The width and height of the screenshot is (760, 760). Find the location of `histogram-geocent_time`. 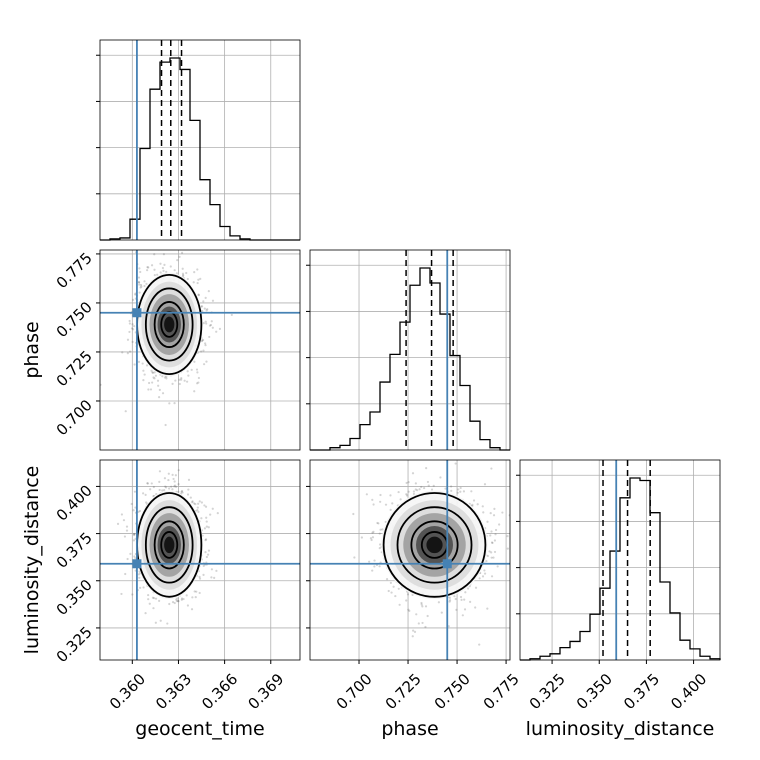

histogram-geocent_time is located at coordinates (200, 149).